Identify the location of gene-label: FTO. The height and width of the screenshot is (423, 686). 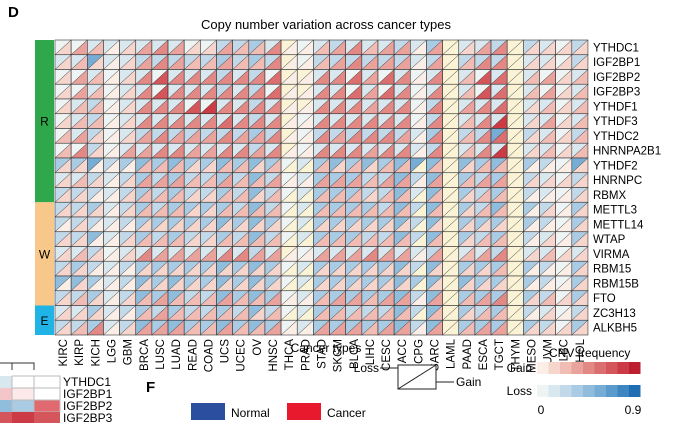
(604, 299).